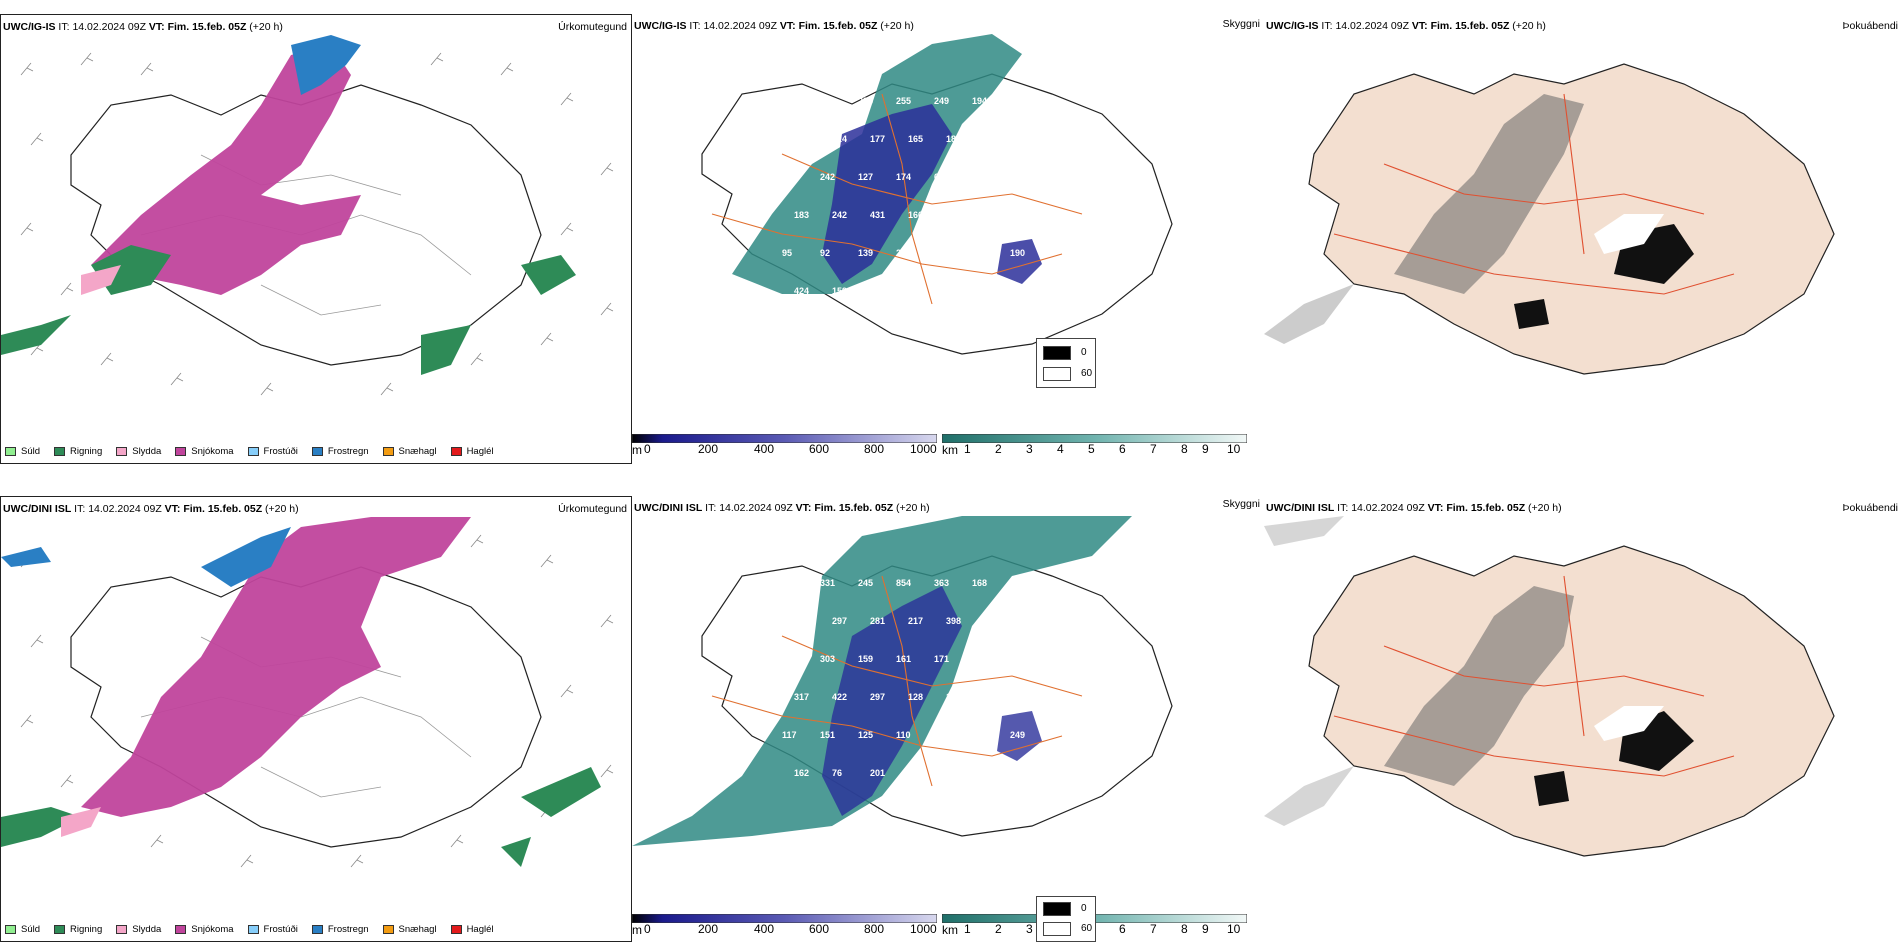 The width and height of the screenshot is (1900, 950). I want to click on legend-label: Frostúði, so click(280, 929).